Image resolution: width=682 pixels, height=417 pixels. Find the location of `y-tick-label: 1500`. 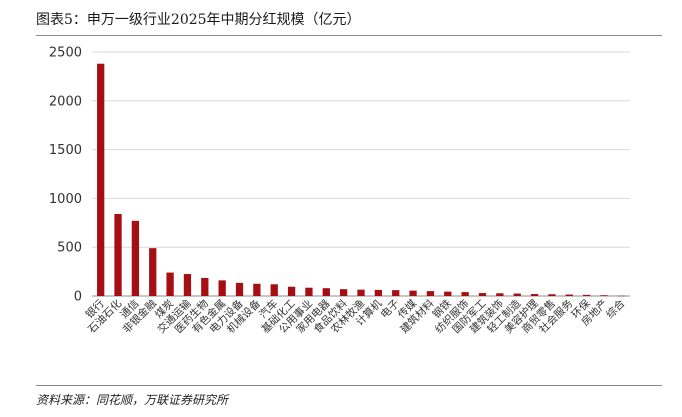

y-tick-label: 1500 is located at coordinates (65, 150).